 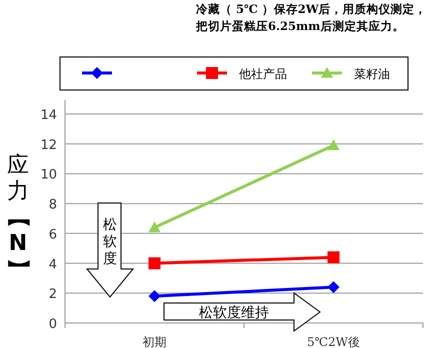 I want to click on y-tick-label: 12, so click(x=48, y=145).